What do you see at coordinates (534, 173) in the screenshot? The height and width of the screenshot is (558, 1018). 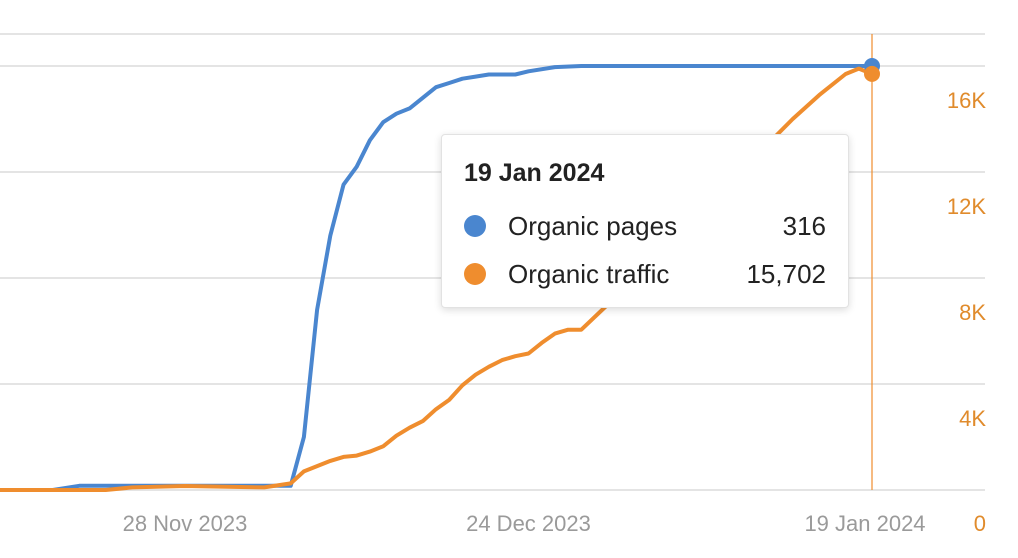 I see `tooltip-date: 19 Jan 2024` at bounding box center [534, 173].